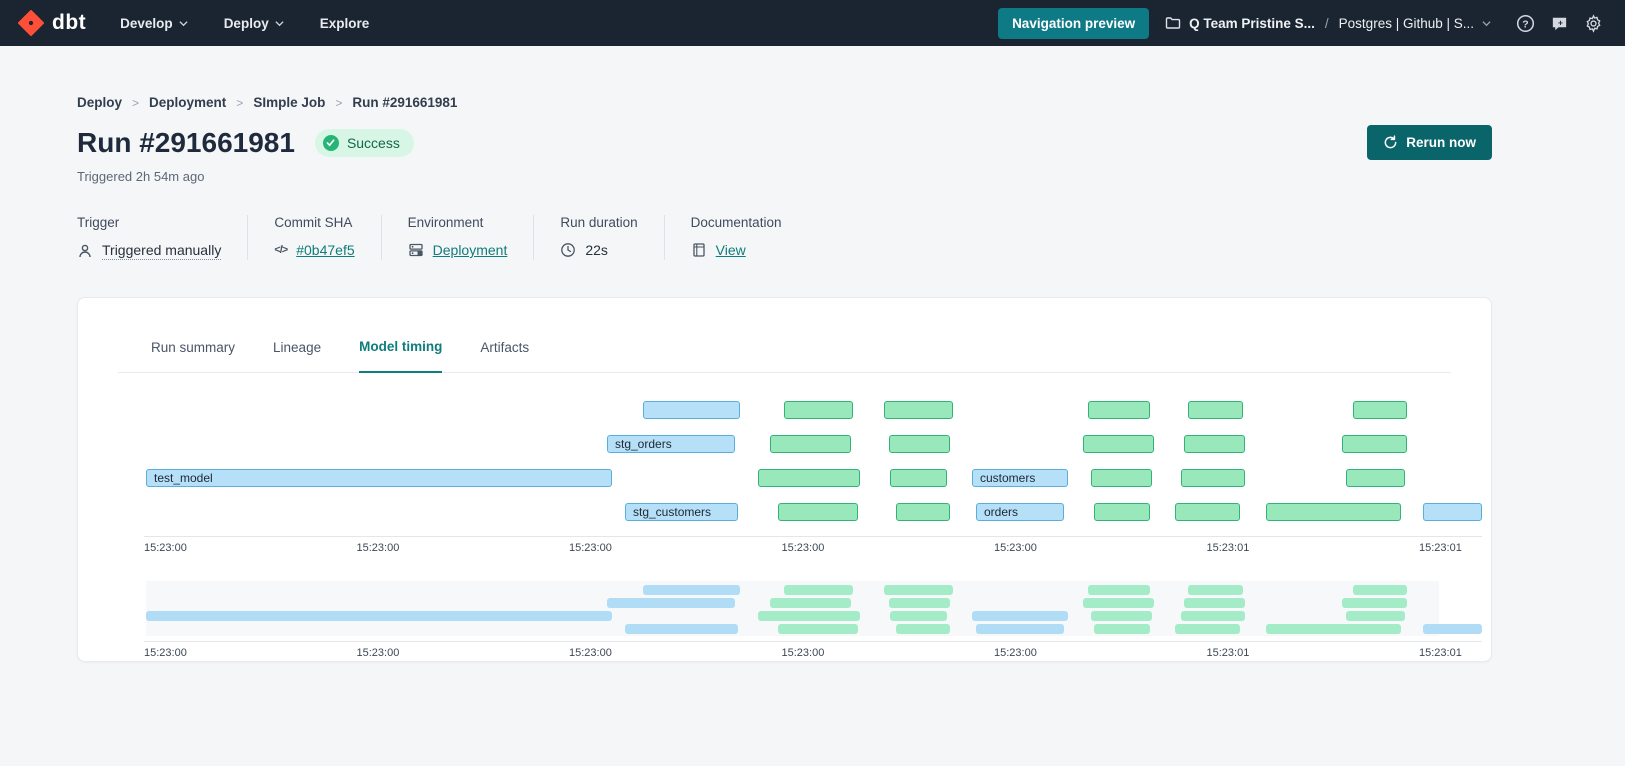 This screenshot has height=766, width=1625. Describe the element at coordinates (313, 237) in the screenshot. I see `meta-commit-sha: Commit SHA </> #0b47ef5` at that location.